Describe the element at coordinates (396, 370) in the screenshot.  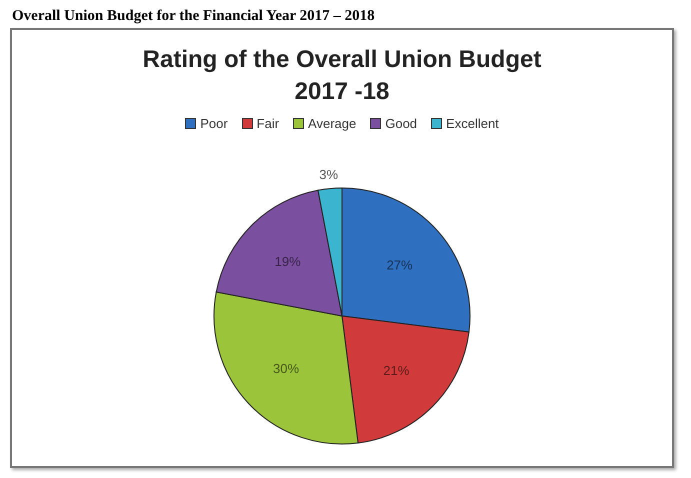
I see `data-label: 21%` at that location.